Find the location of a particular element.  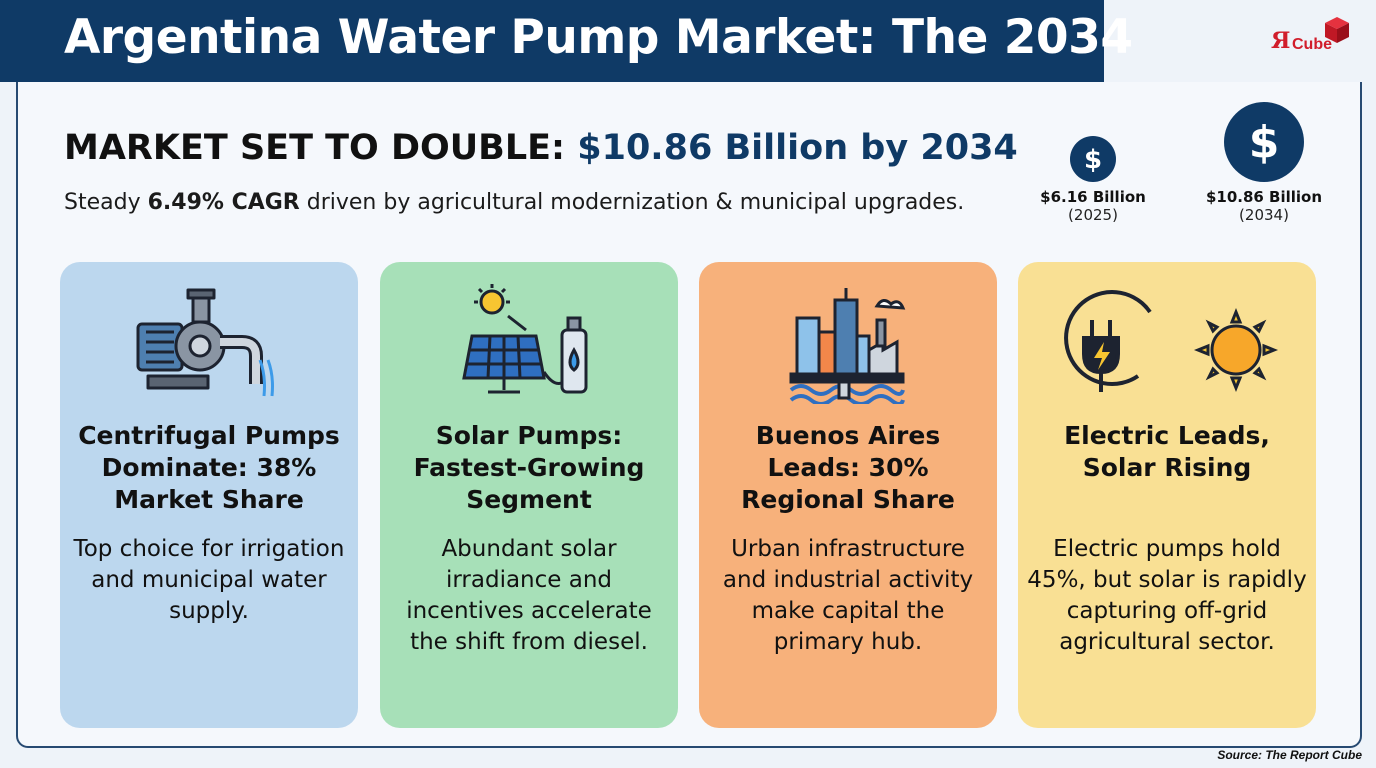

card-title: Buenos Aires Leads: 30% Regional Share is located at coordinates (848, 467).